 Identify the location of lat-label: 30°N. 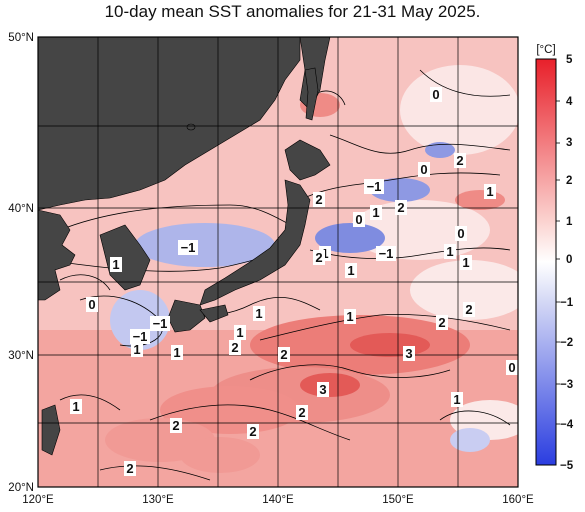
(21, 356).